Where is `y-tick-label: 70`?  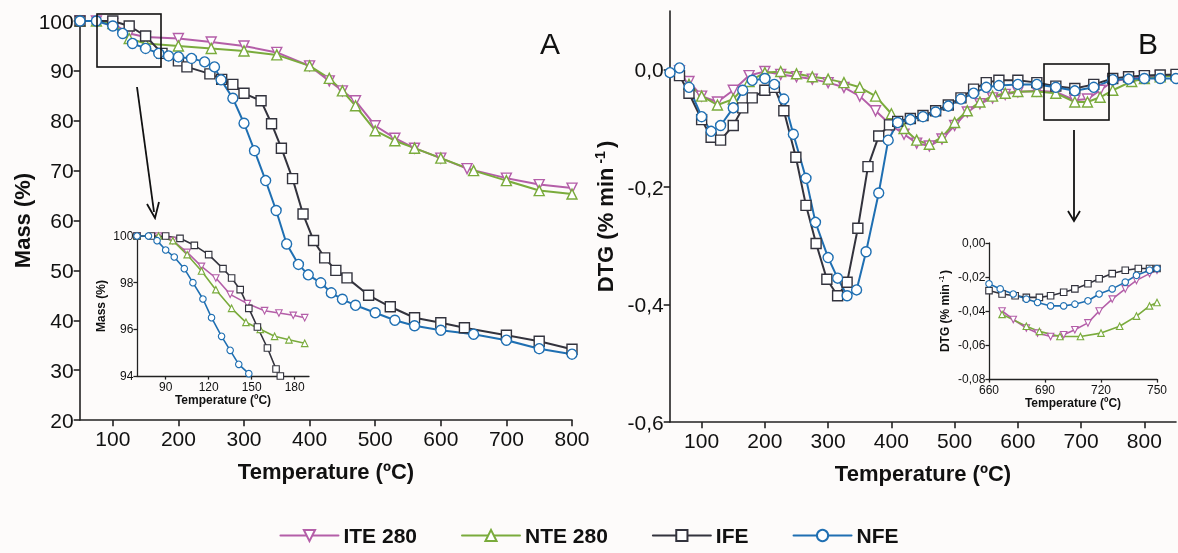 y-tick-label: 70 is located at coordinates (62, 171).